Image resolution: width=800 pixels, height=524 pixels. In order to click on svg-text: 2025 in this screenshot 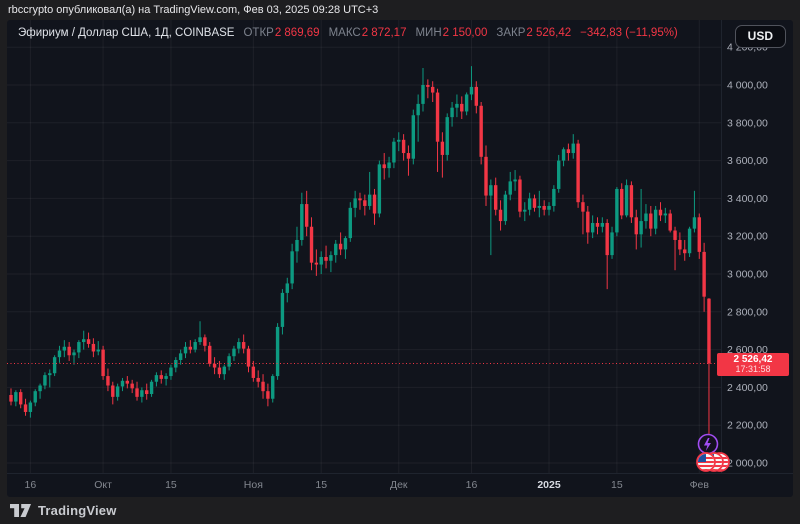, I will do `click(549, 485)`.